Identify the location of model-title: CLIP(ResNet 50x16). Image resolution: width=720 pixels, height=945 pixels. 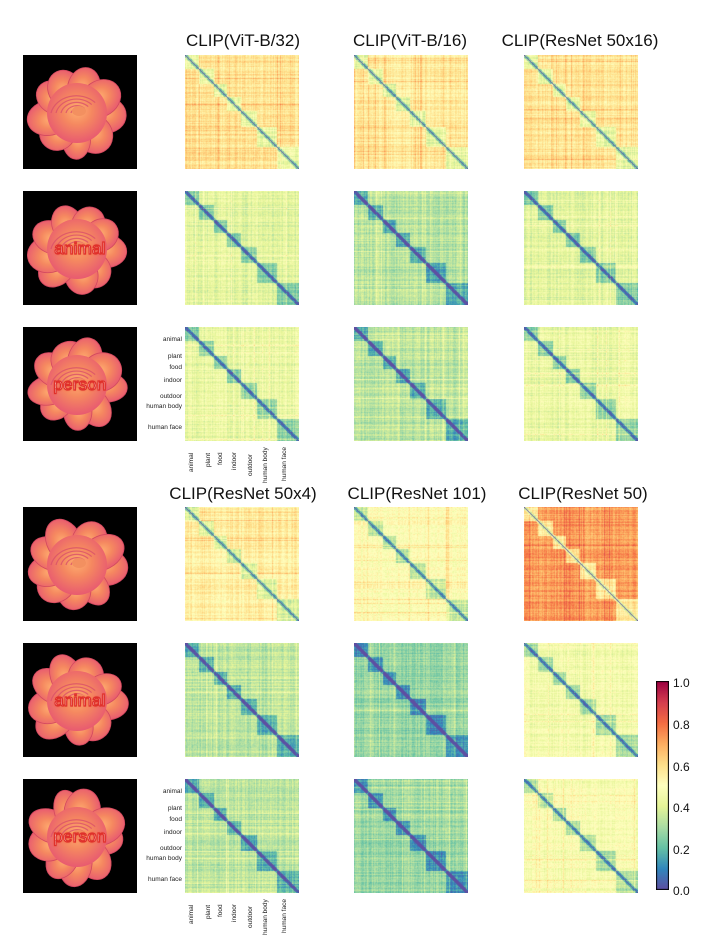
(580, 40).